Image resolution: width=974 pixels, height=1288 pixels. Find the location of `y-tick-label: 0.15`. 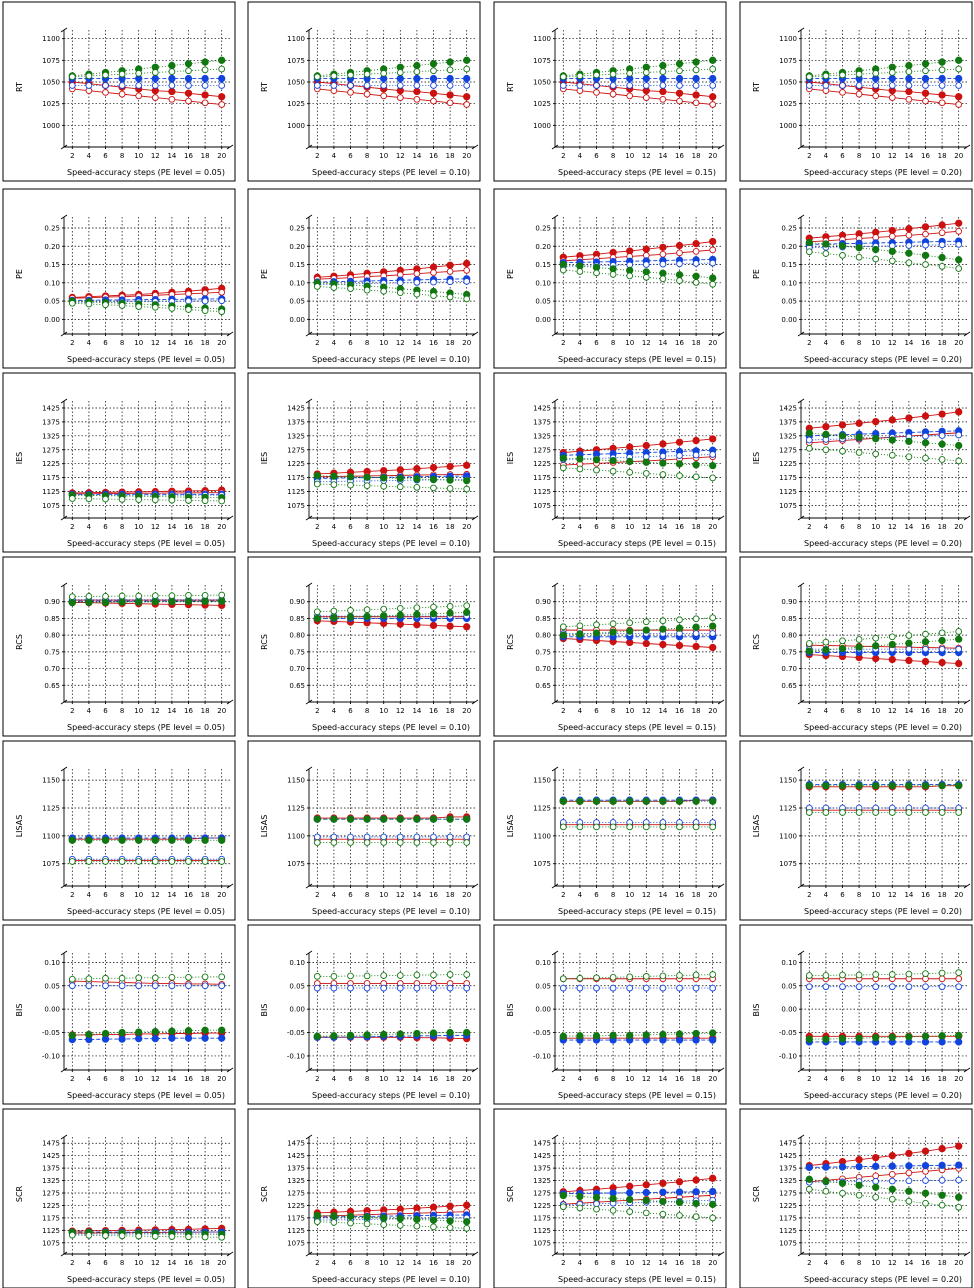

y-tick-label: 0.15 is located at coordinates (297, 265).